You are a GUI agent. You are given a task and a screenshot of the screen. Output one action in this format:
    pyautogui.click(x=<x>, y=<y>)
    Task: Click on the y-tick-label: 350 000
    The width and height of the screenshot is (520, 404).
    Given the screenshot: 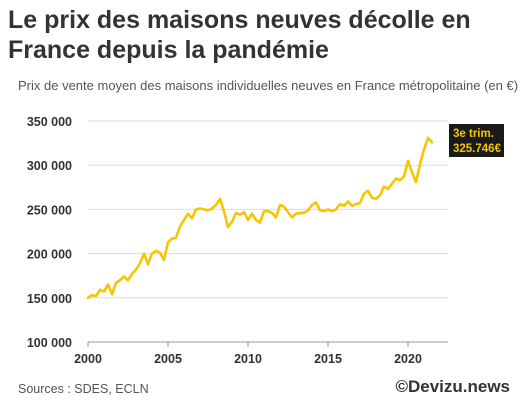 What is the action you would take?
    pyautogui.click(x=49, y=122)
    